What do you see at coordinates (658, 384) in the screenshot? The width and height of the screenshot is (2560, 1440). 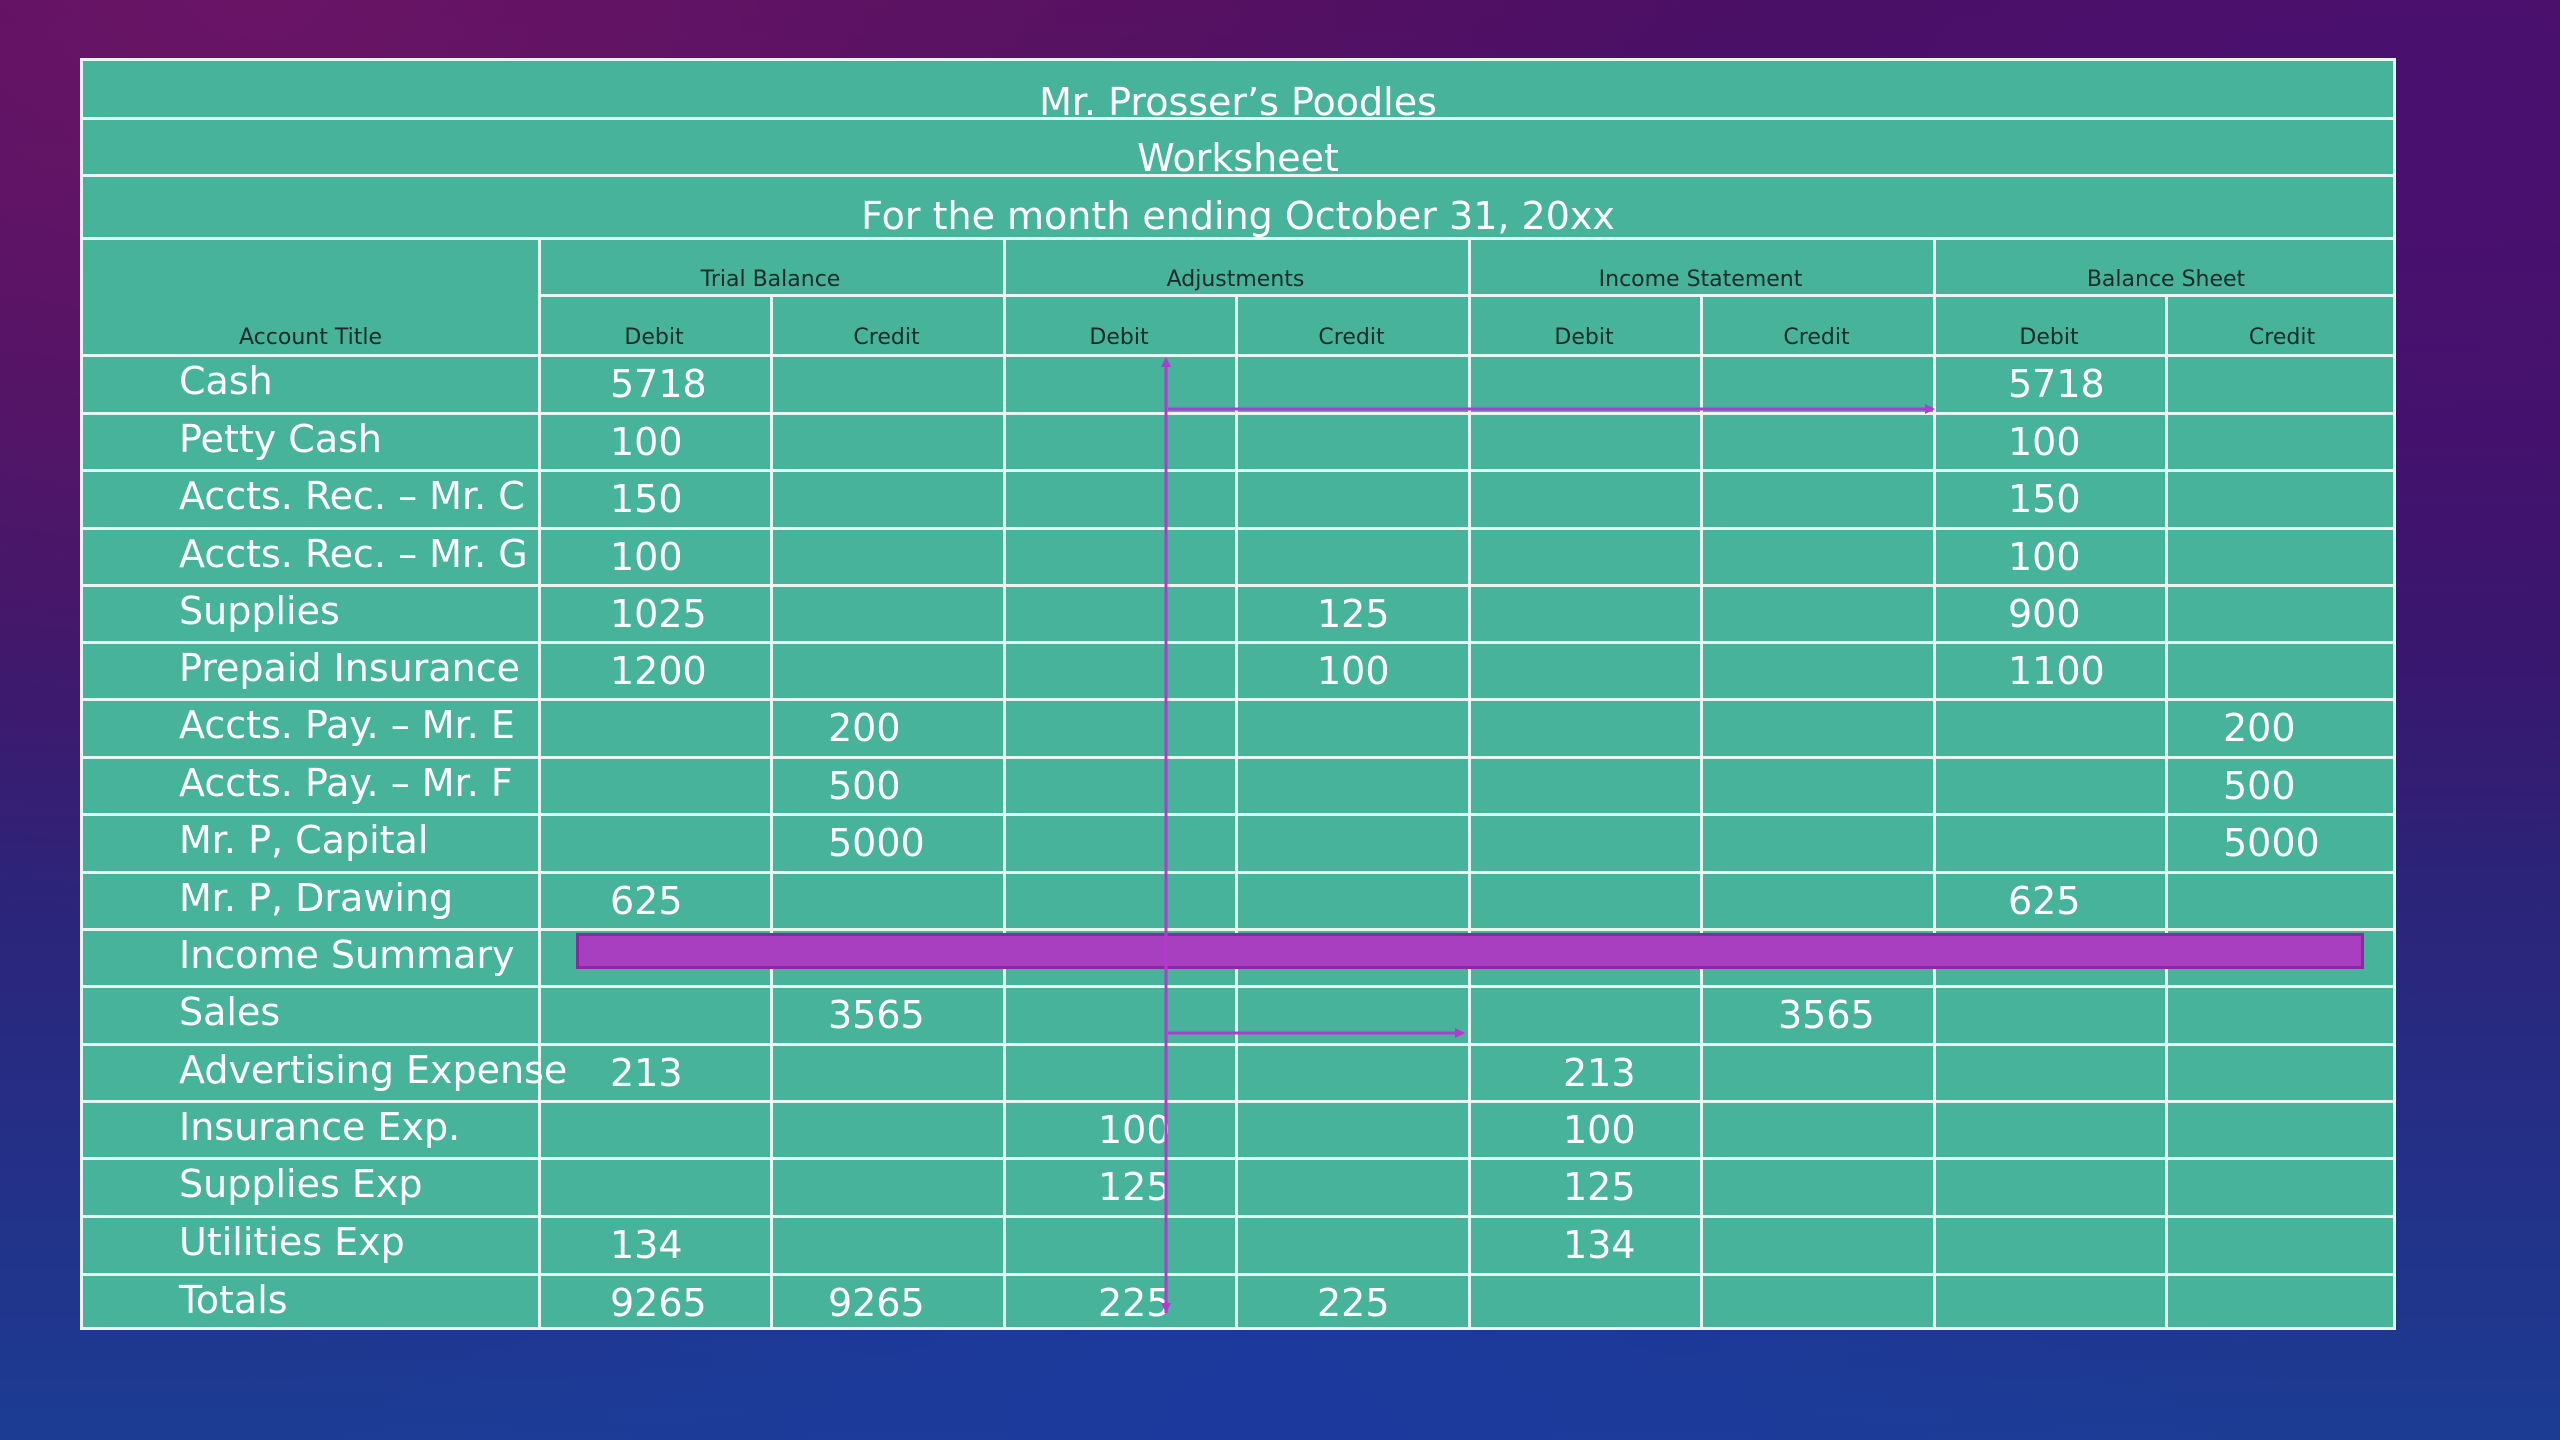 I see `amount-cell-tb-debit: 5718` at bounding box center [658, 384].